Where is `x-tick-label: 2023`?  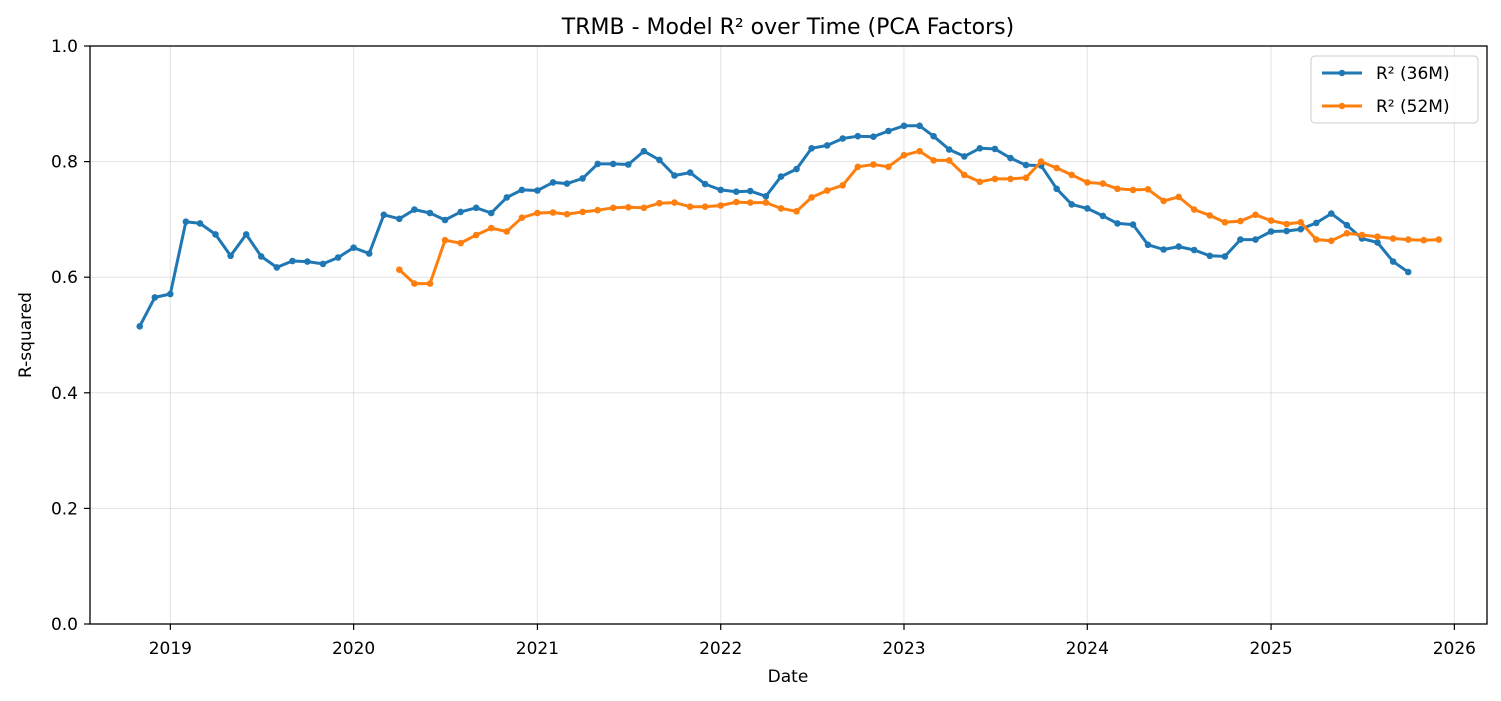
x-tick-label: 2023 is located at coordinates (903, 649).